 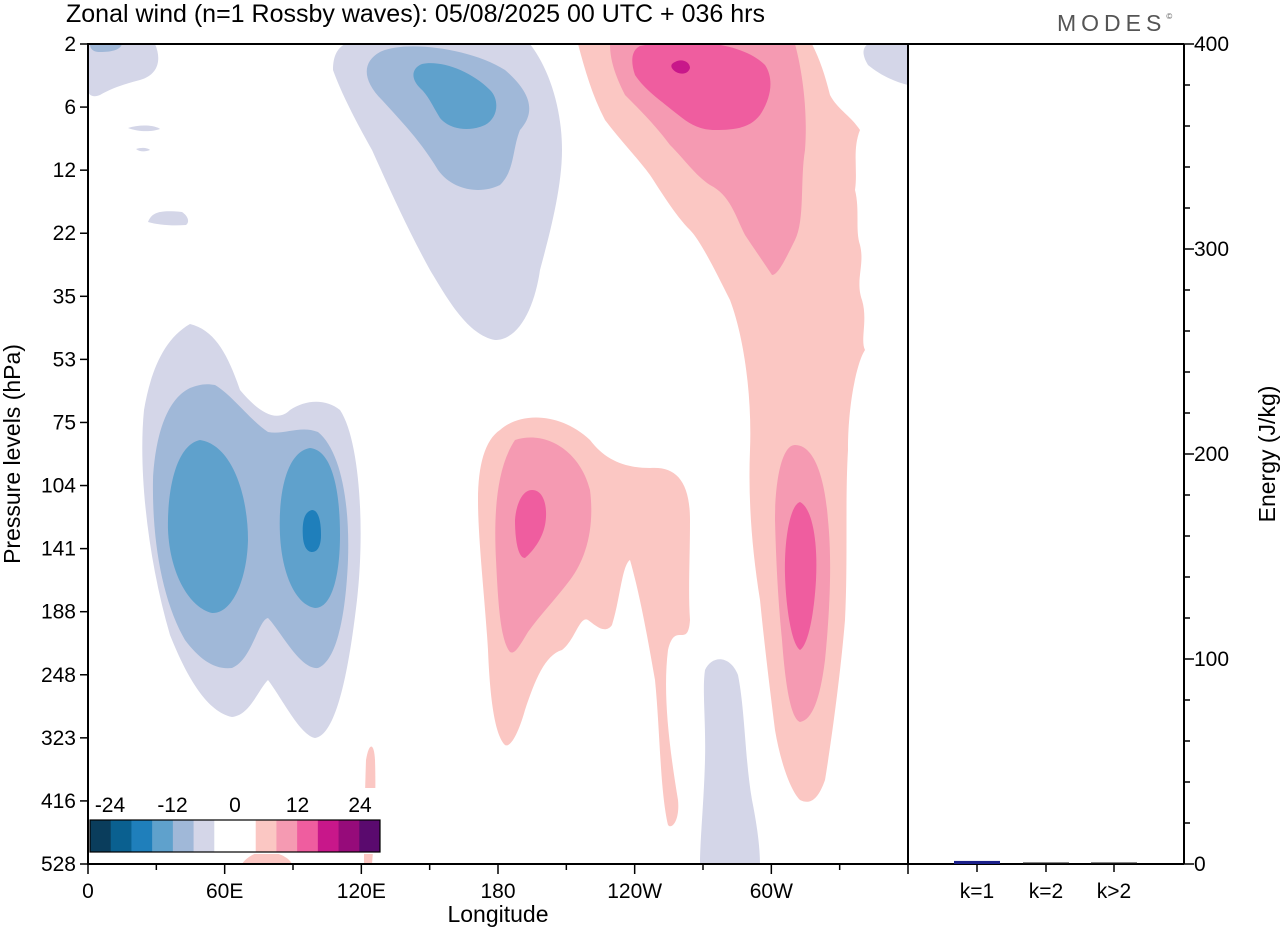 What do you see at coordinates (168, 218) in the screenshot?
I see `contour-neg-speck3` at bounding box center [168, 218].